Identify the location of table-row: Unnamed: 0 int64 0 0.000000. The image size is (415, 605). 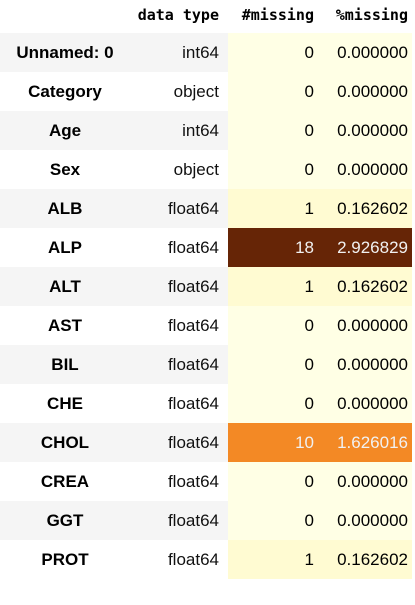
(207, 52).